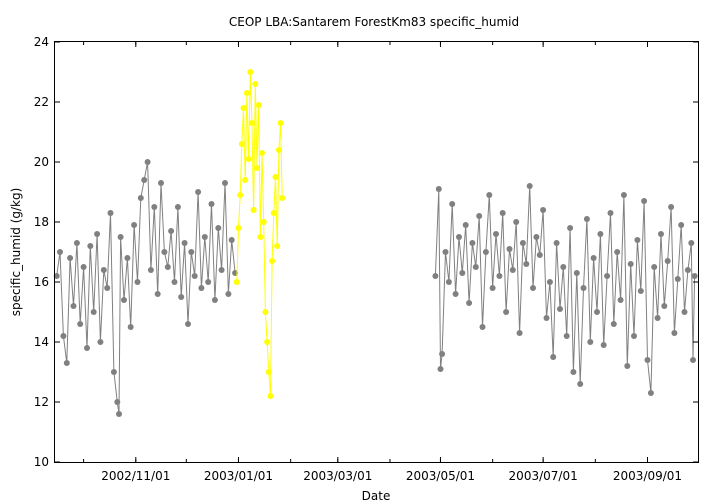 This screenshot has width=720, height=504. What do you see at coordinates (647, 476) in the screenshot?
I see `x-tick-label: 2003/09/01` at bounding box center [647, 476].